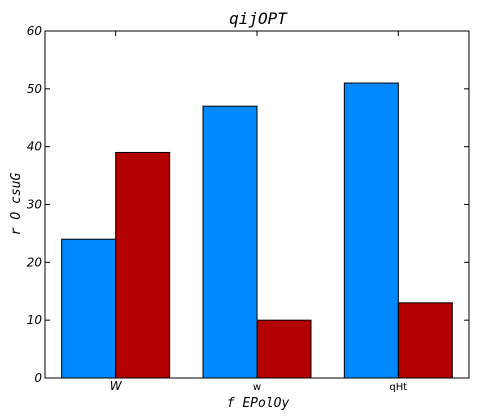 This screenshot has height=420, width=480. What do you see at coordinates (16, 204) in the screenshot?
I see `y-axis-label: r O csuG` at bounding box center [16, 204].